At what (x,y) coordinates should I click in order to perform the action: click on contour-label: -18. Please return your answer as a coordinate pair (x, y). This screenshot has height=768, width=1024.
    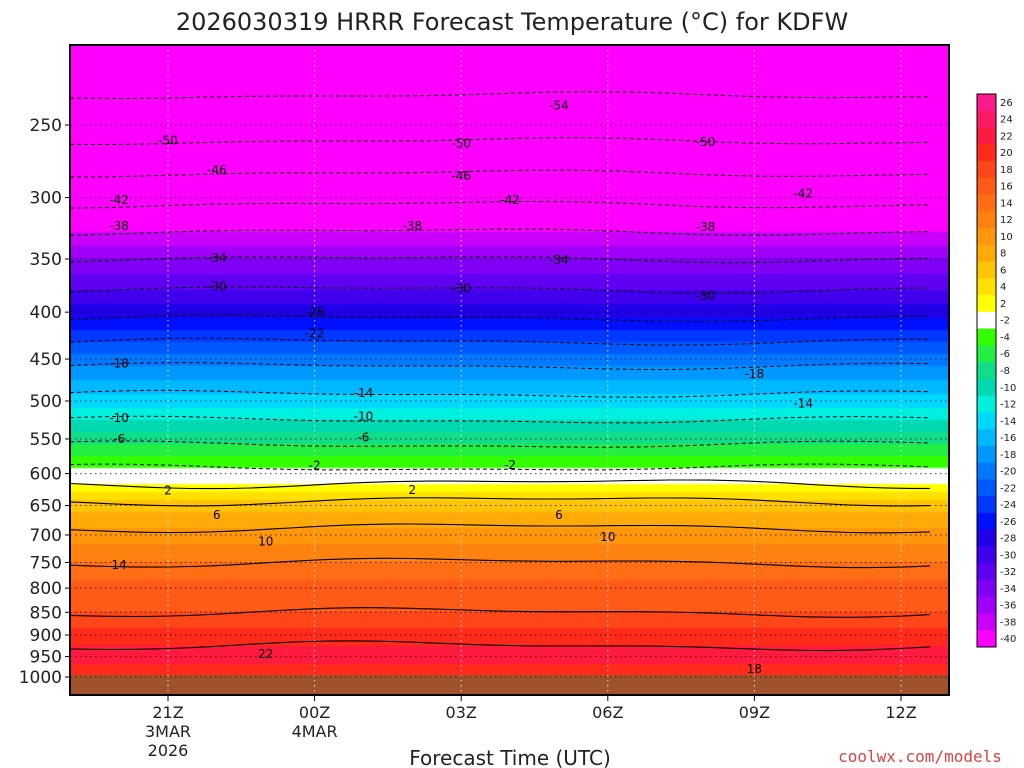
    Looking at the image, I should click on (755, 374).